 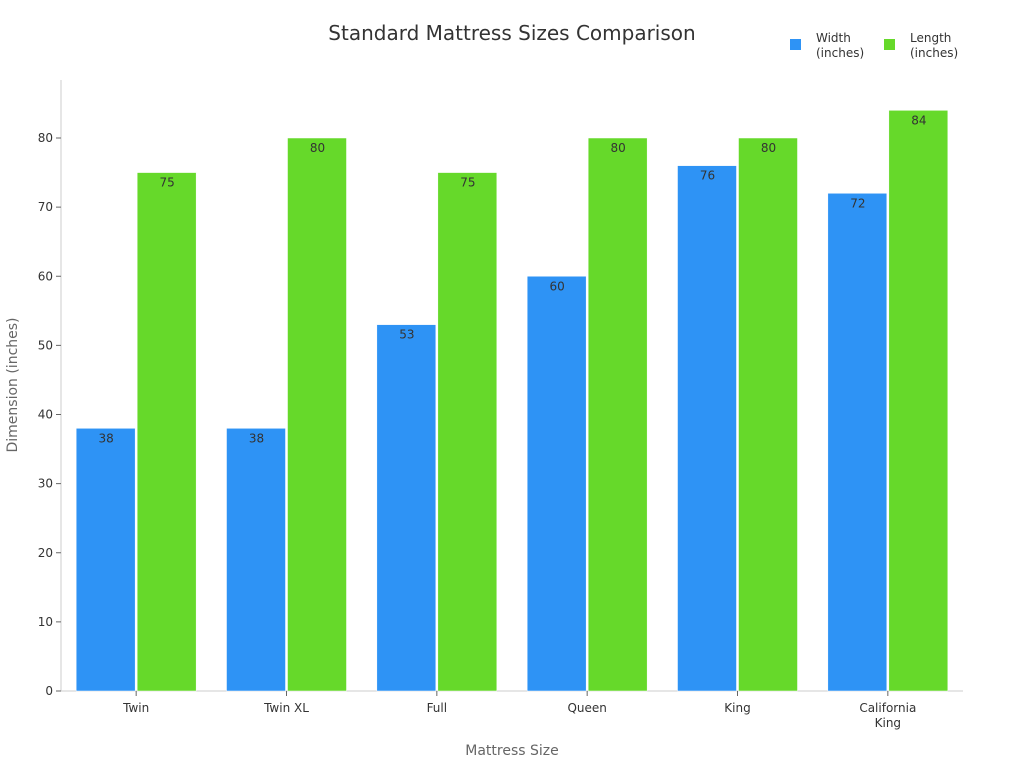 I want to click on data-label: 53, so click(x=406, y=335).